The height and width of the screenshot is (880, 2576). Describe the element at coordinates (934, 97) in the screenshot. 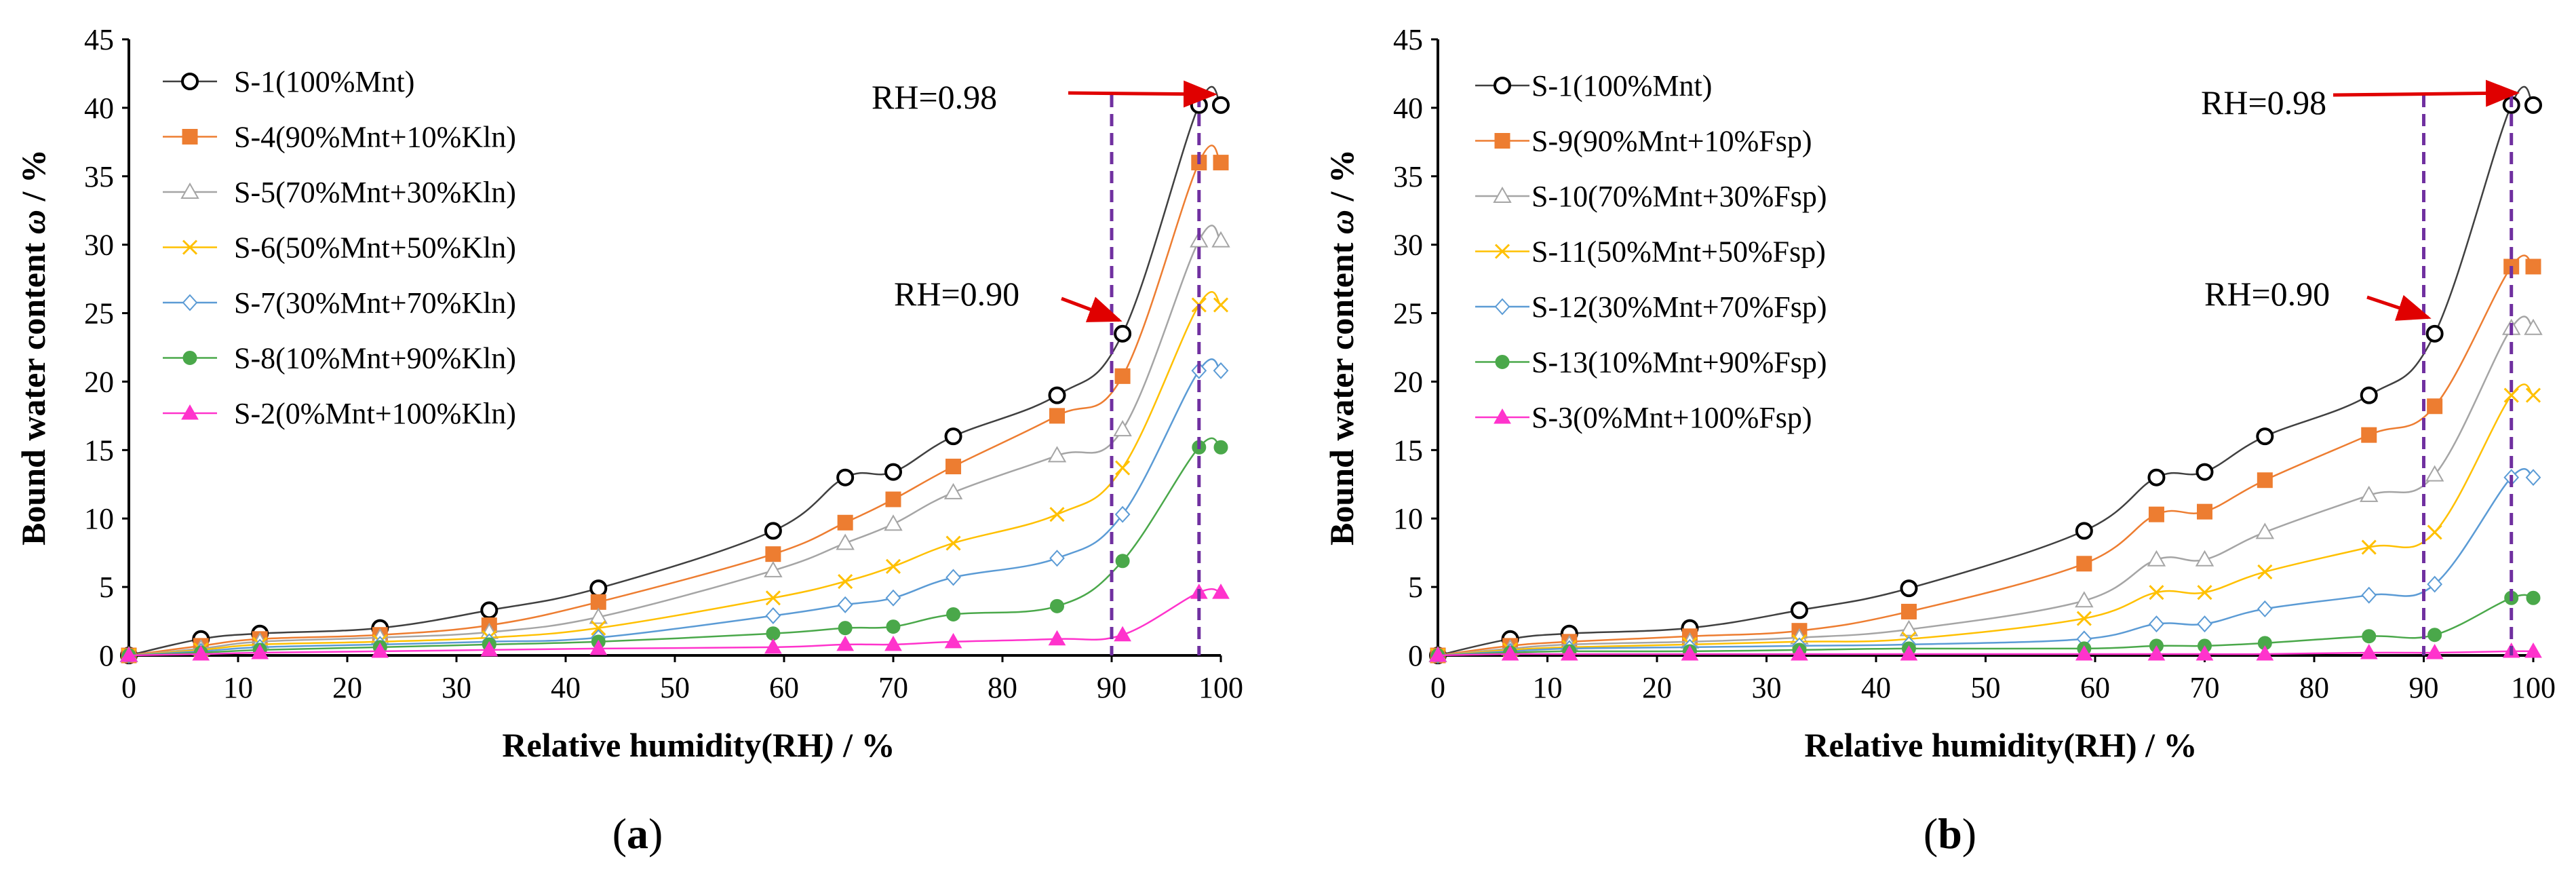

I see `annotation-rh-098: RH=0.98` at that location.